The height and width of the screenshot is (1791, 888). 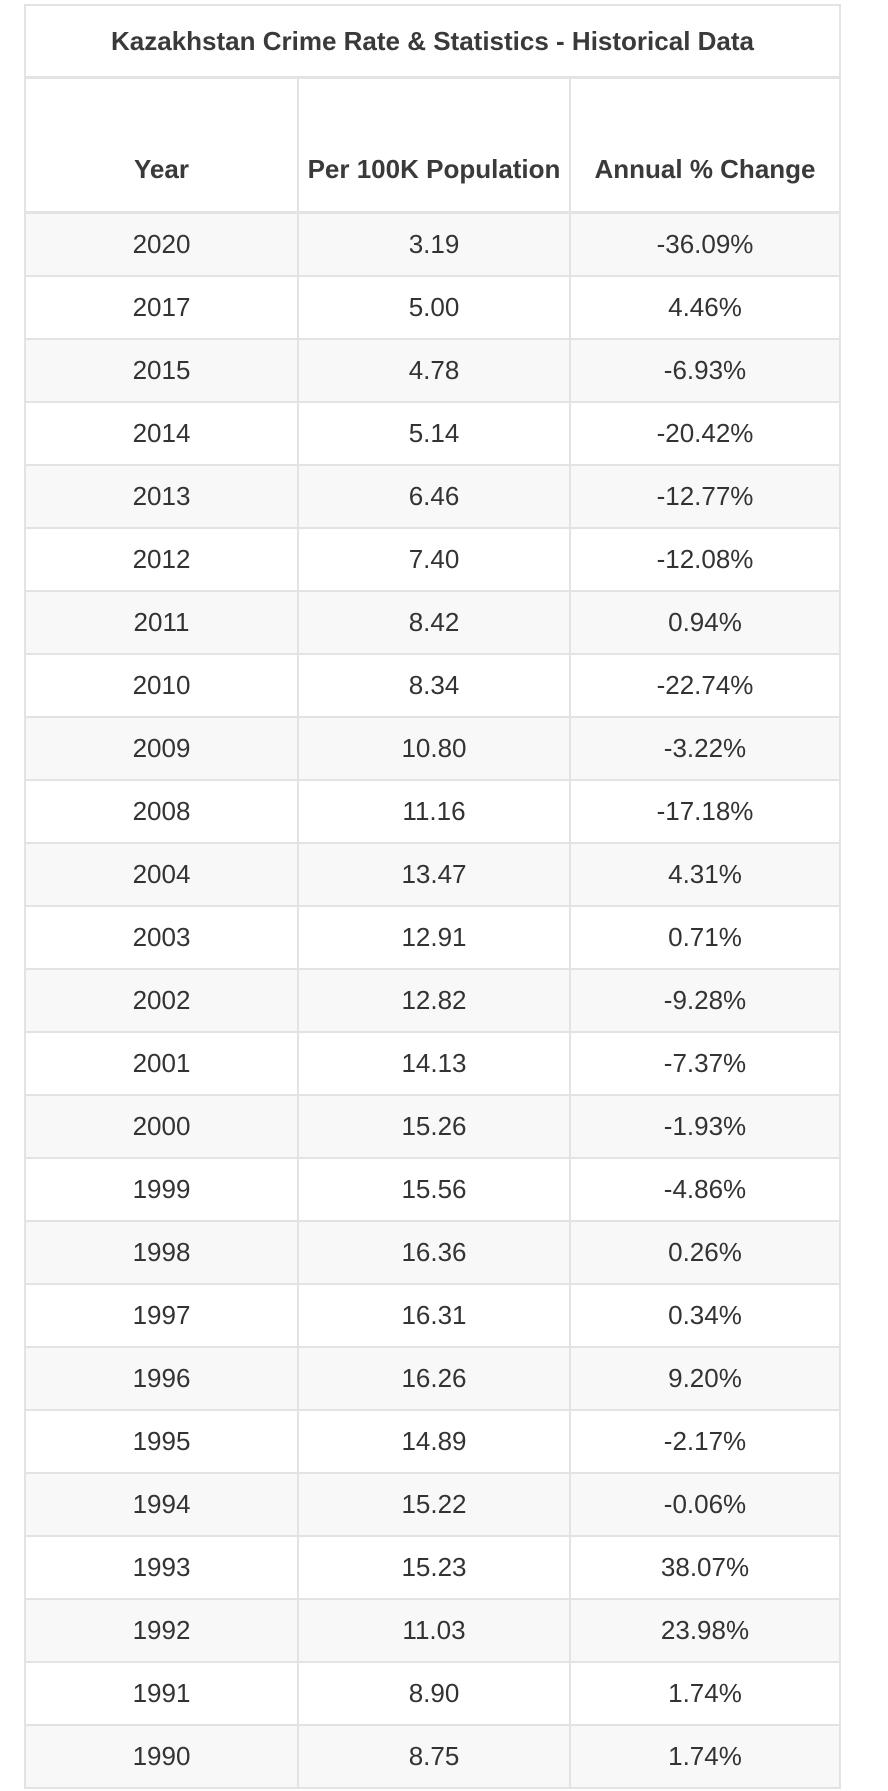 I want to click on year-cell: 2020, so click(x=162, y=244).